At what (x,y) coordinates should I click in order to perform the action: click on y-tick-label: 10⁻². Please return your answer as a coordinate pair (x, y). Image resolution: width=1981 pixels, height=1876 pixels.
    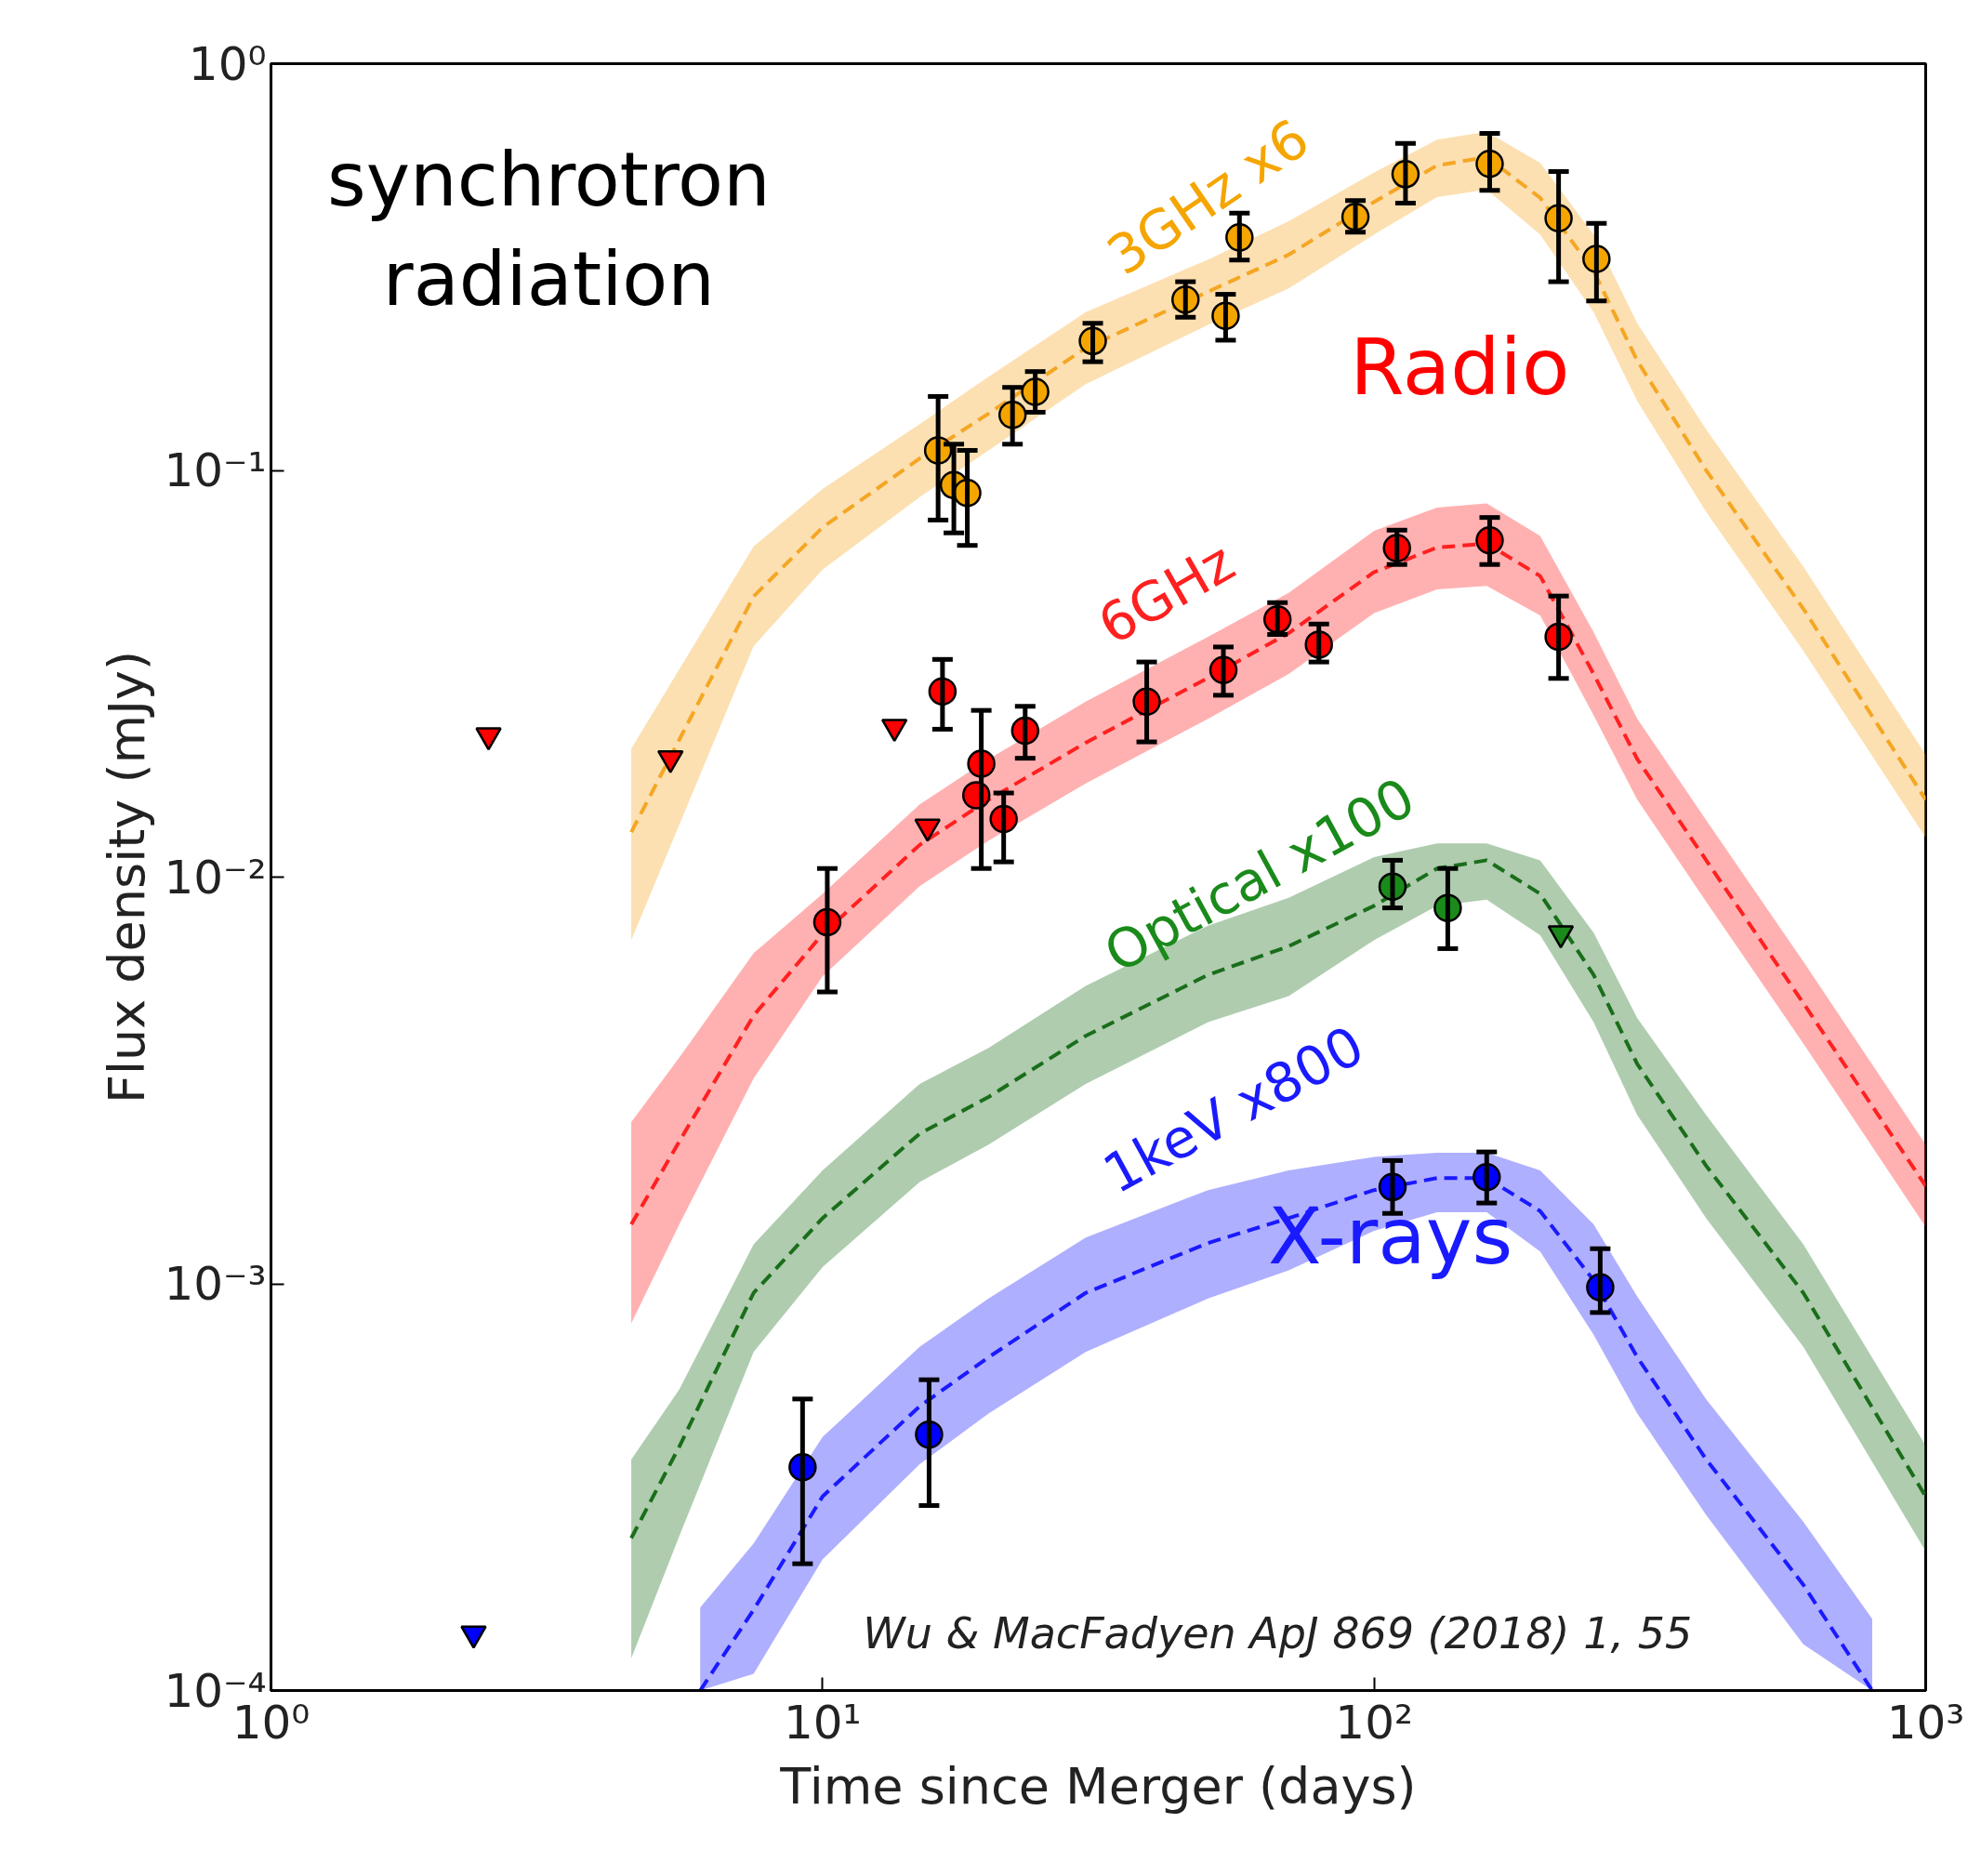
    Looking at the image, I should click on (215, 877).